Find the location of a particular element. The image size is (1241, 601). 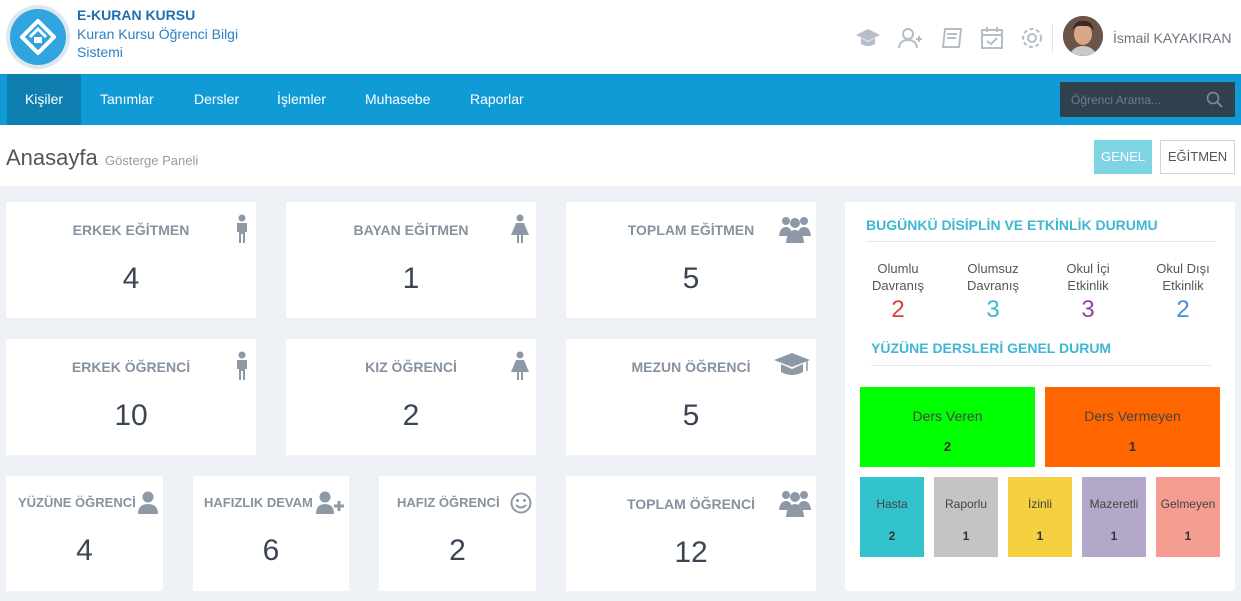

card-value: 6 is located at coordinates (271, 550).